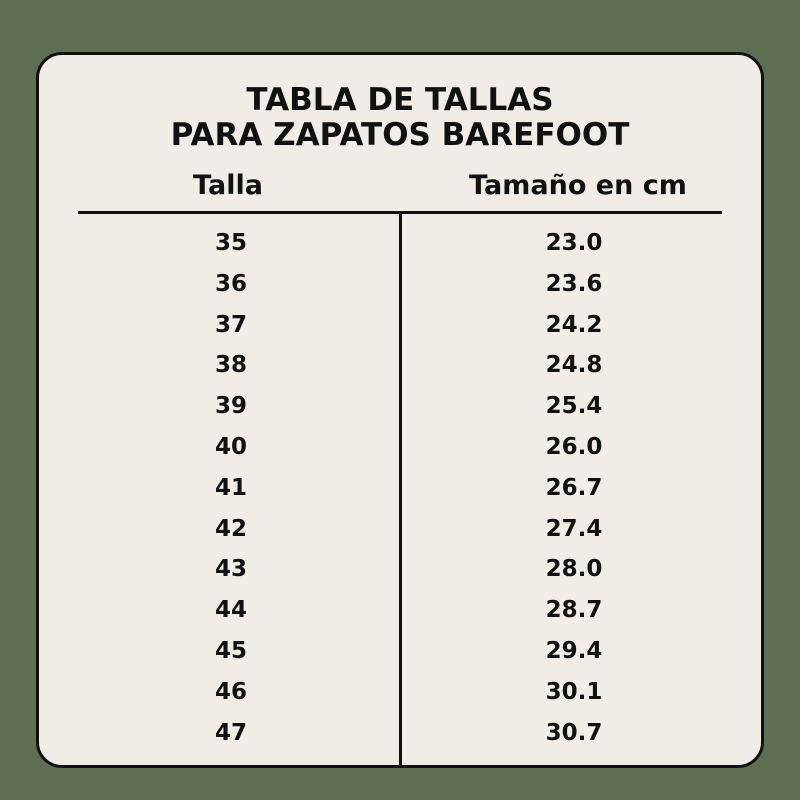 Image resolution: width=800 pixels, height=800 pixels. What do you see at coordinates (231, 447) in the screenshot?
I see `size-cell: 40` at bounding box center [231, 447].